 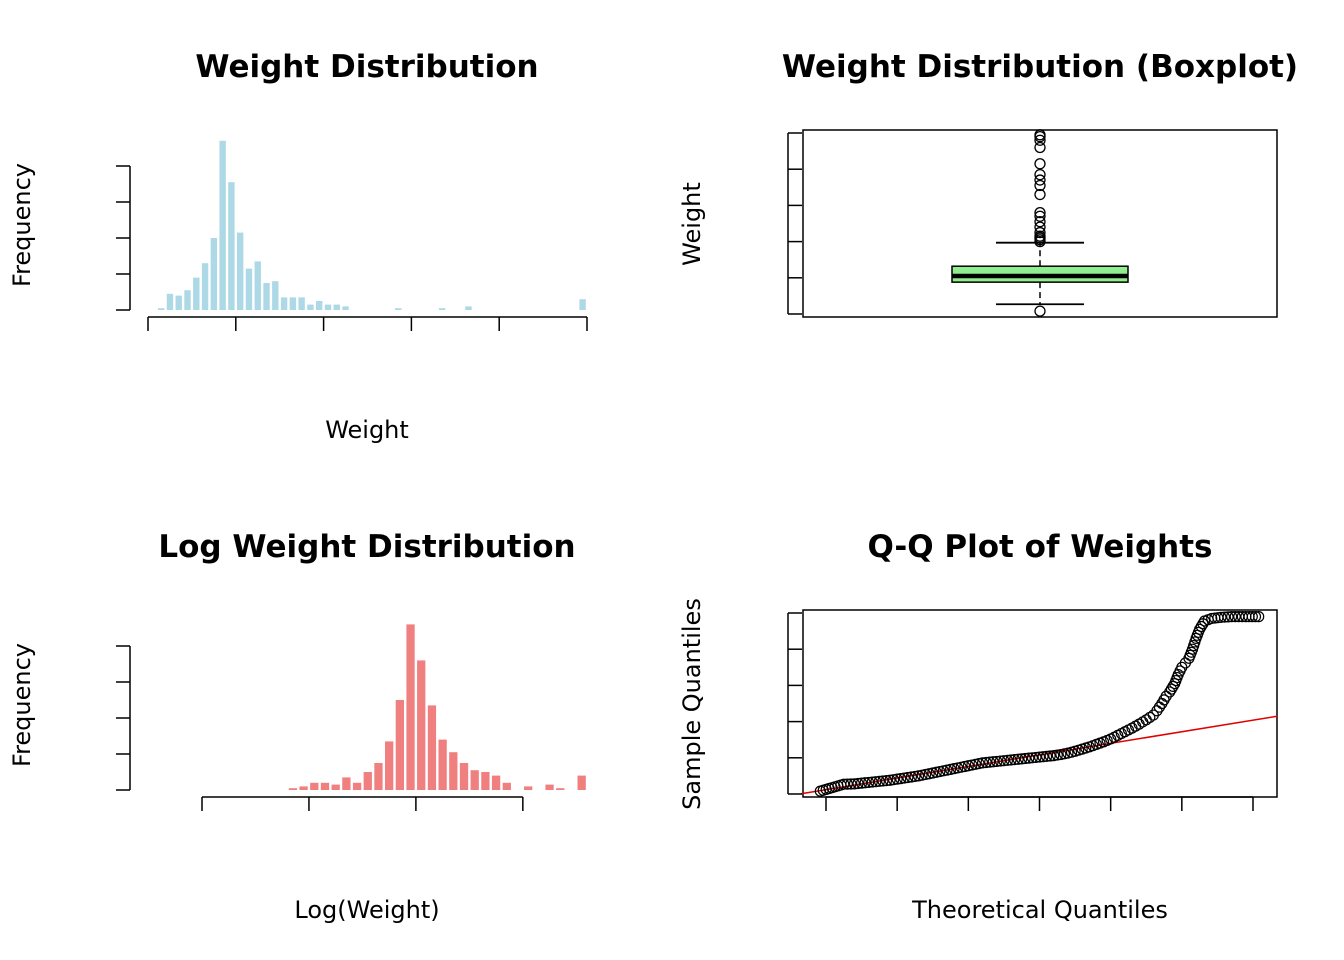 I want to click on plot-frame, so click(x=1040, y=223).